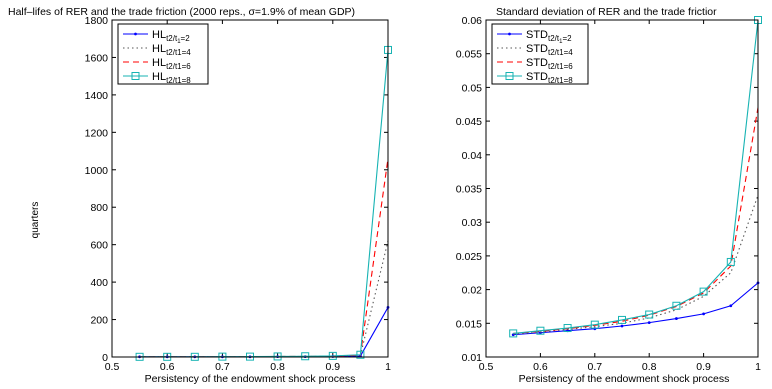 The width and height of the screenshot is (772, 389). I want to click on right-x-tick-label: 0.9, so click(703, 367).